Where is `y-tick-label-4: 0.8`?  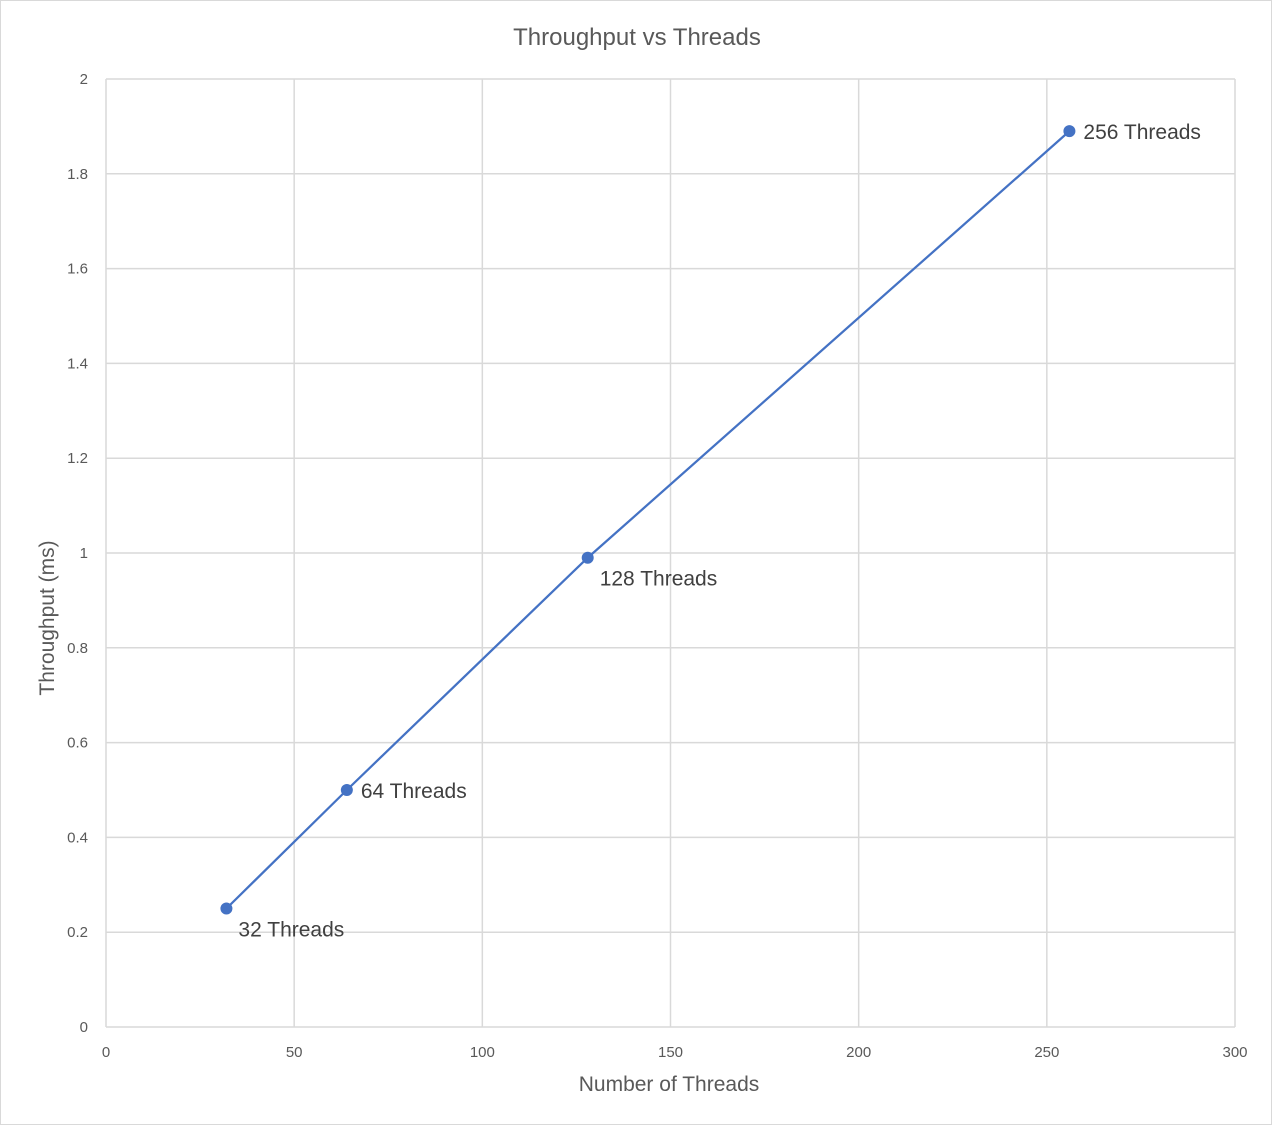 y-tick-label-4: 0.8 is located at coordinates (77, 648).